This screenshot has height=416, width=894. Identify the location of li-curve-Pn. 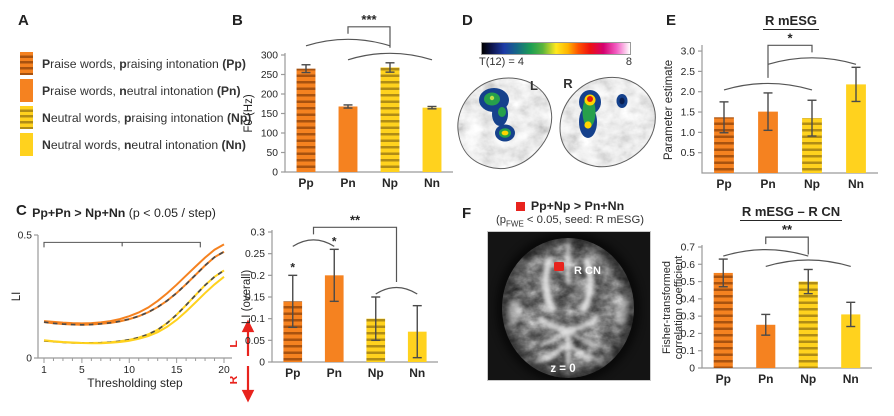
(134, 284).